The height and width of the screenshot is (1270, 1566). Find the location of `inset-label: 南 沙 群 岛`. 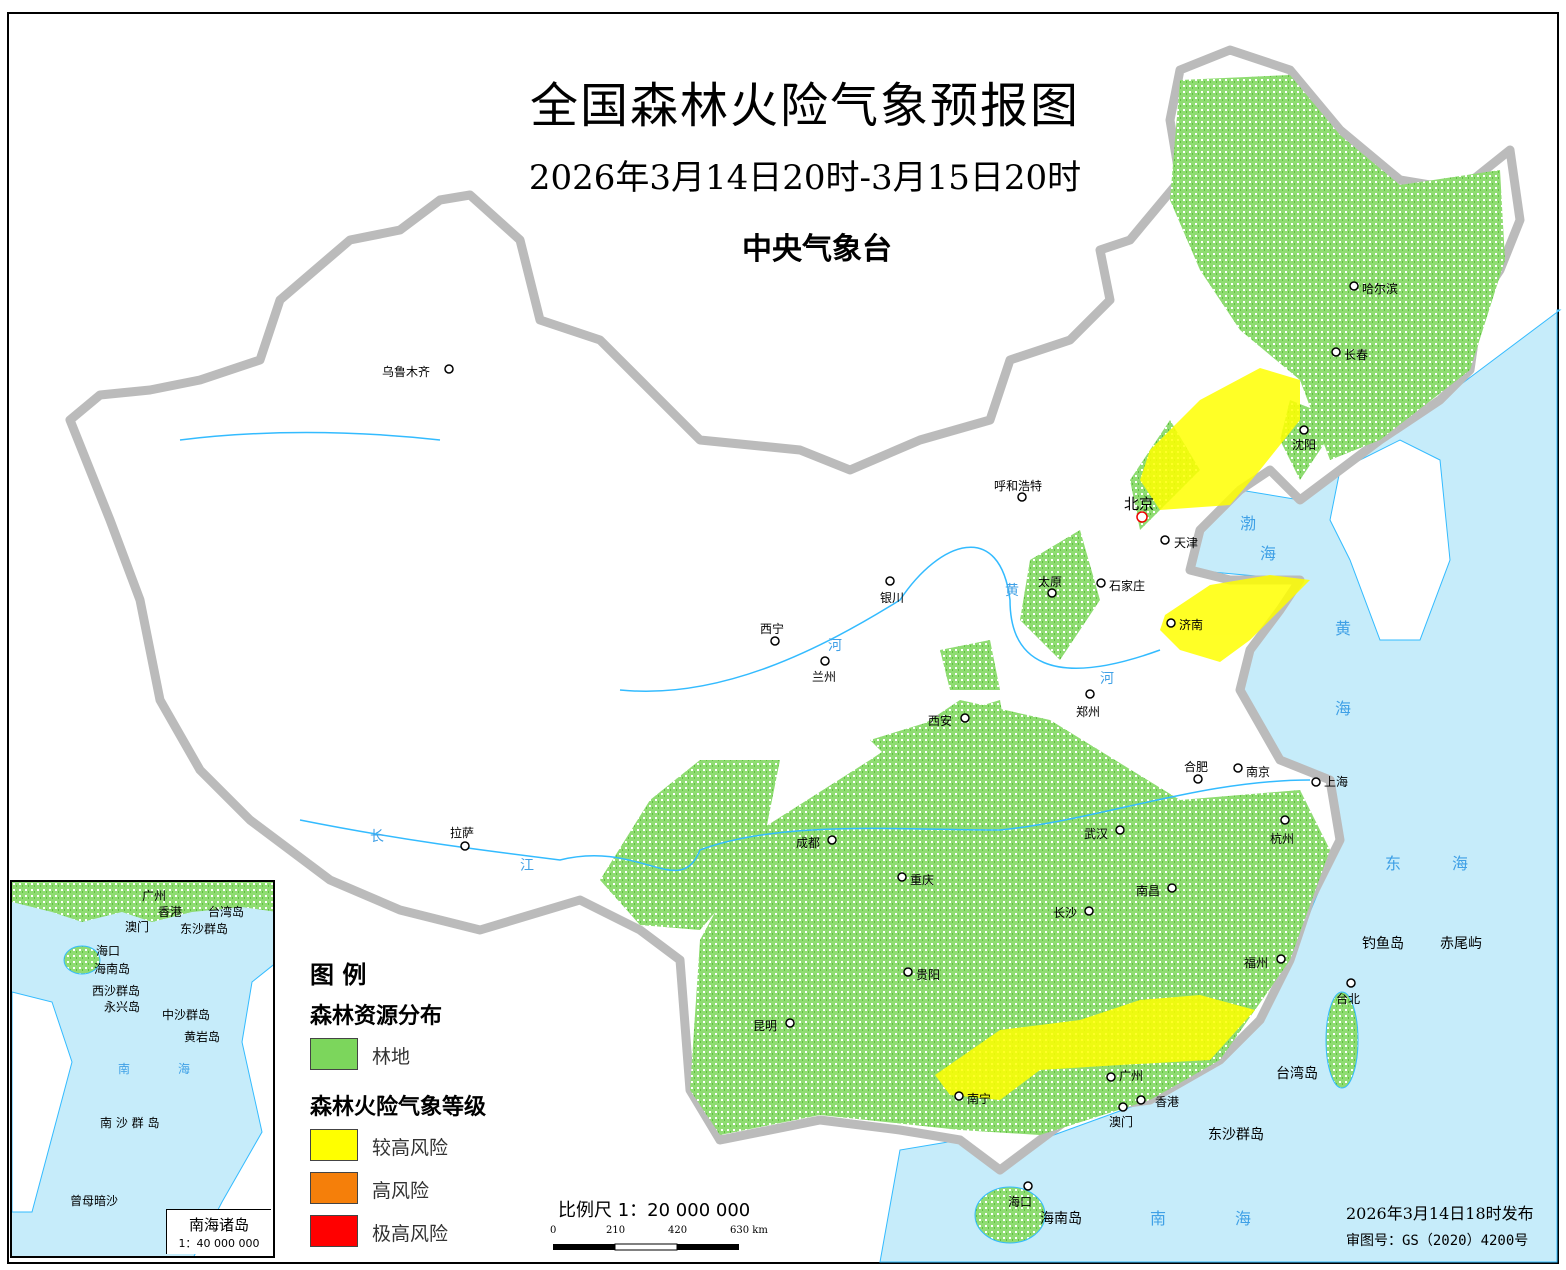

inset-label: 南 沙 群 岛 is located at coordinates (130, 1123).